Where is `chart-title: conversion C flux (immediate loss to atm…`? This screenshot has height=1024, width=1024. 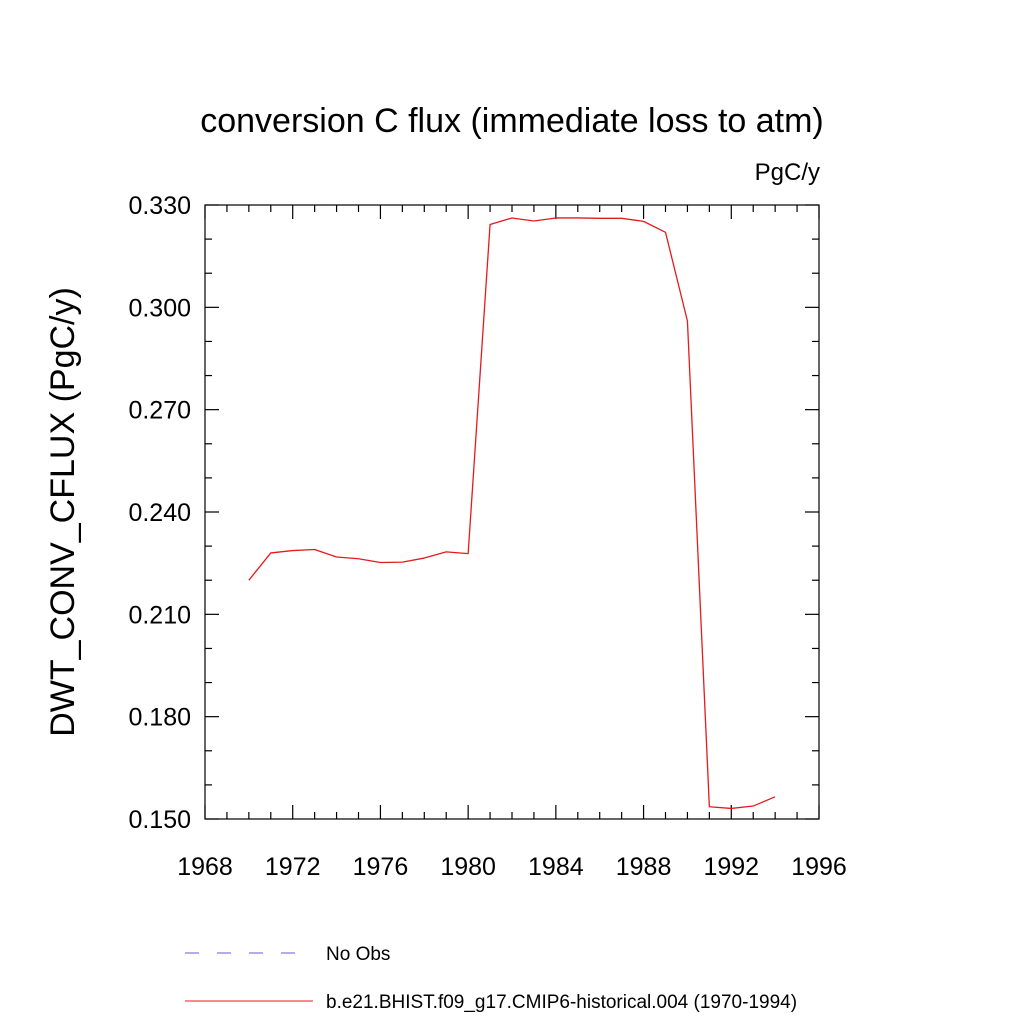
chart-title: conversion C flux (immediate loss to atm… is located at coordinates (512, 121).